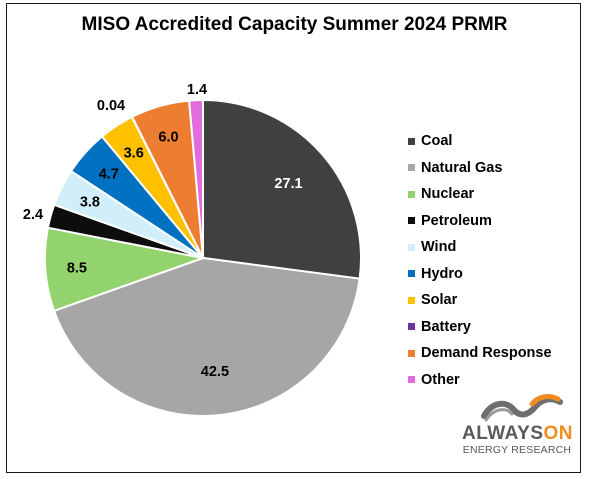  Describe the element at coordinates (134, 153) in the screenshot. I see `data-label-solar: 3.6` at that location.